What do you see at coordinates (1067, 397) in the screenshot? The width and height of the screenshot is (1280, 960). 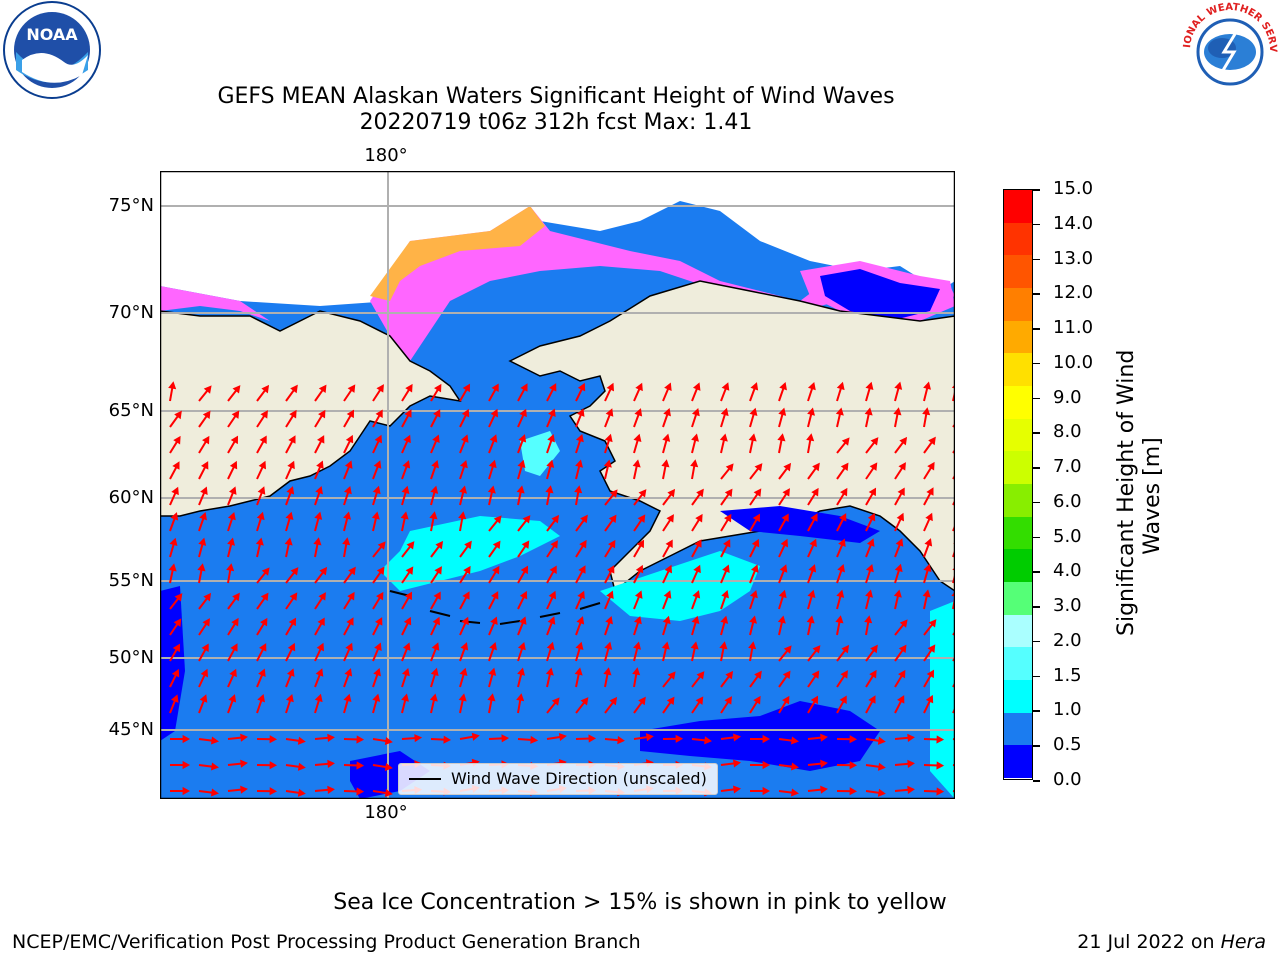 I see `colorbar-tick-label: 9.0` at bounding box center [1067, 397].